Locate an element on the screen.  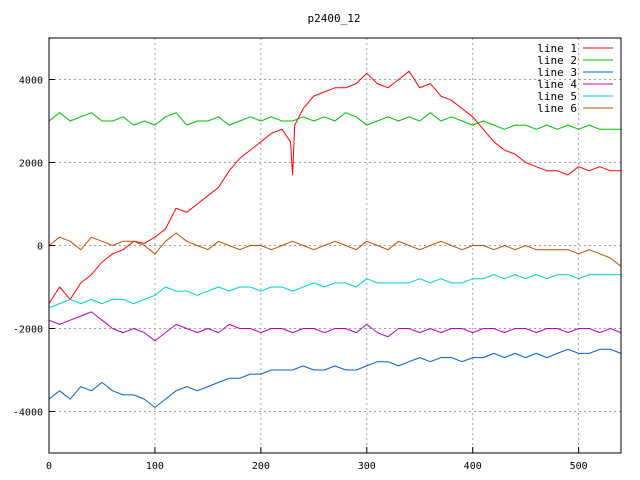
x-tick-label: 300 is located at coordinates (367, 466).